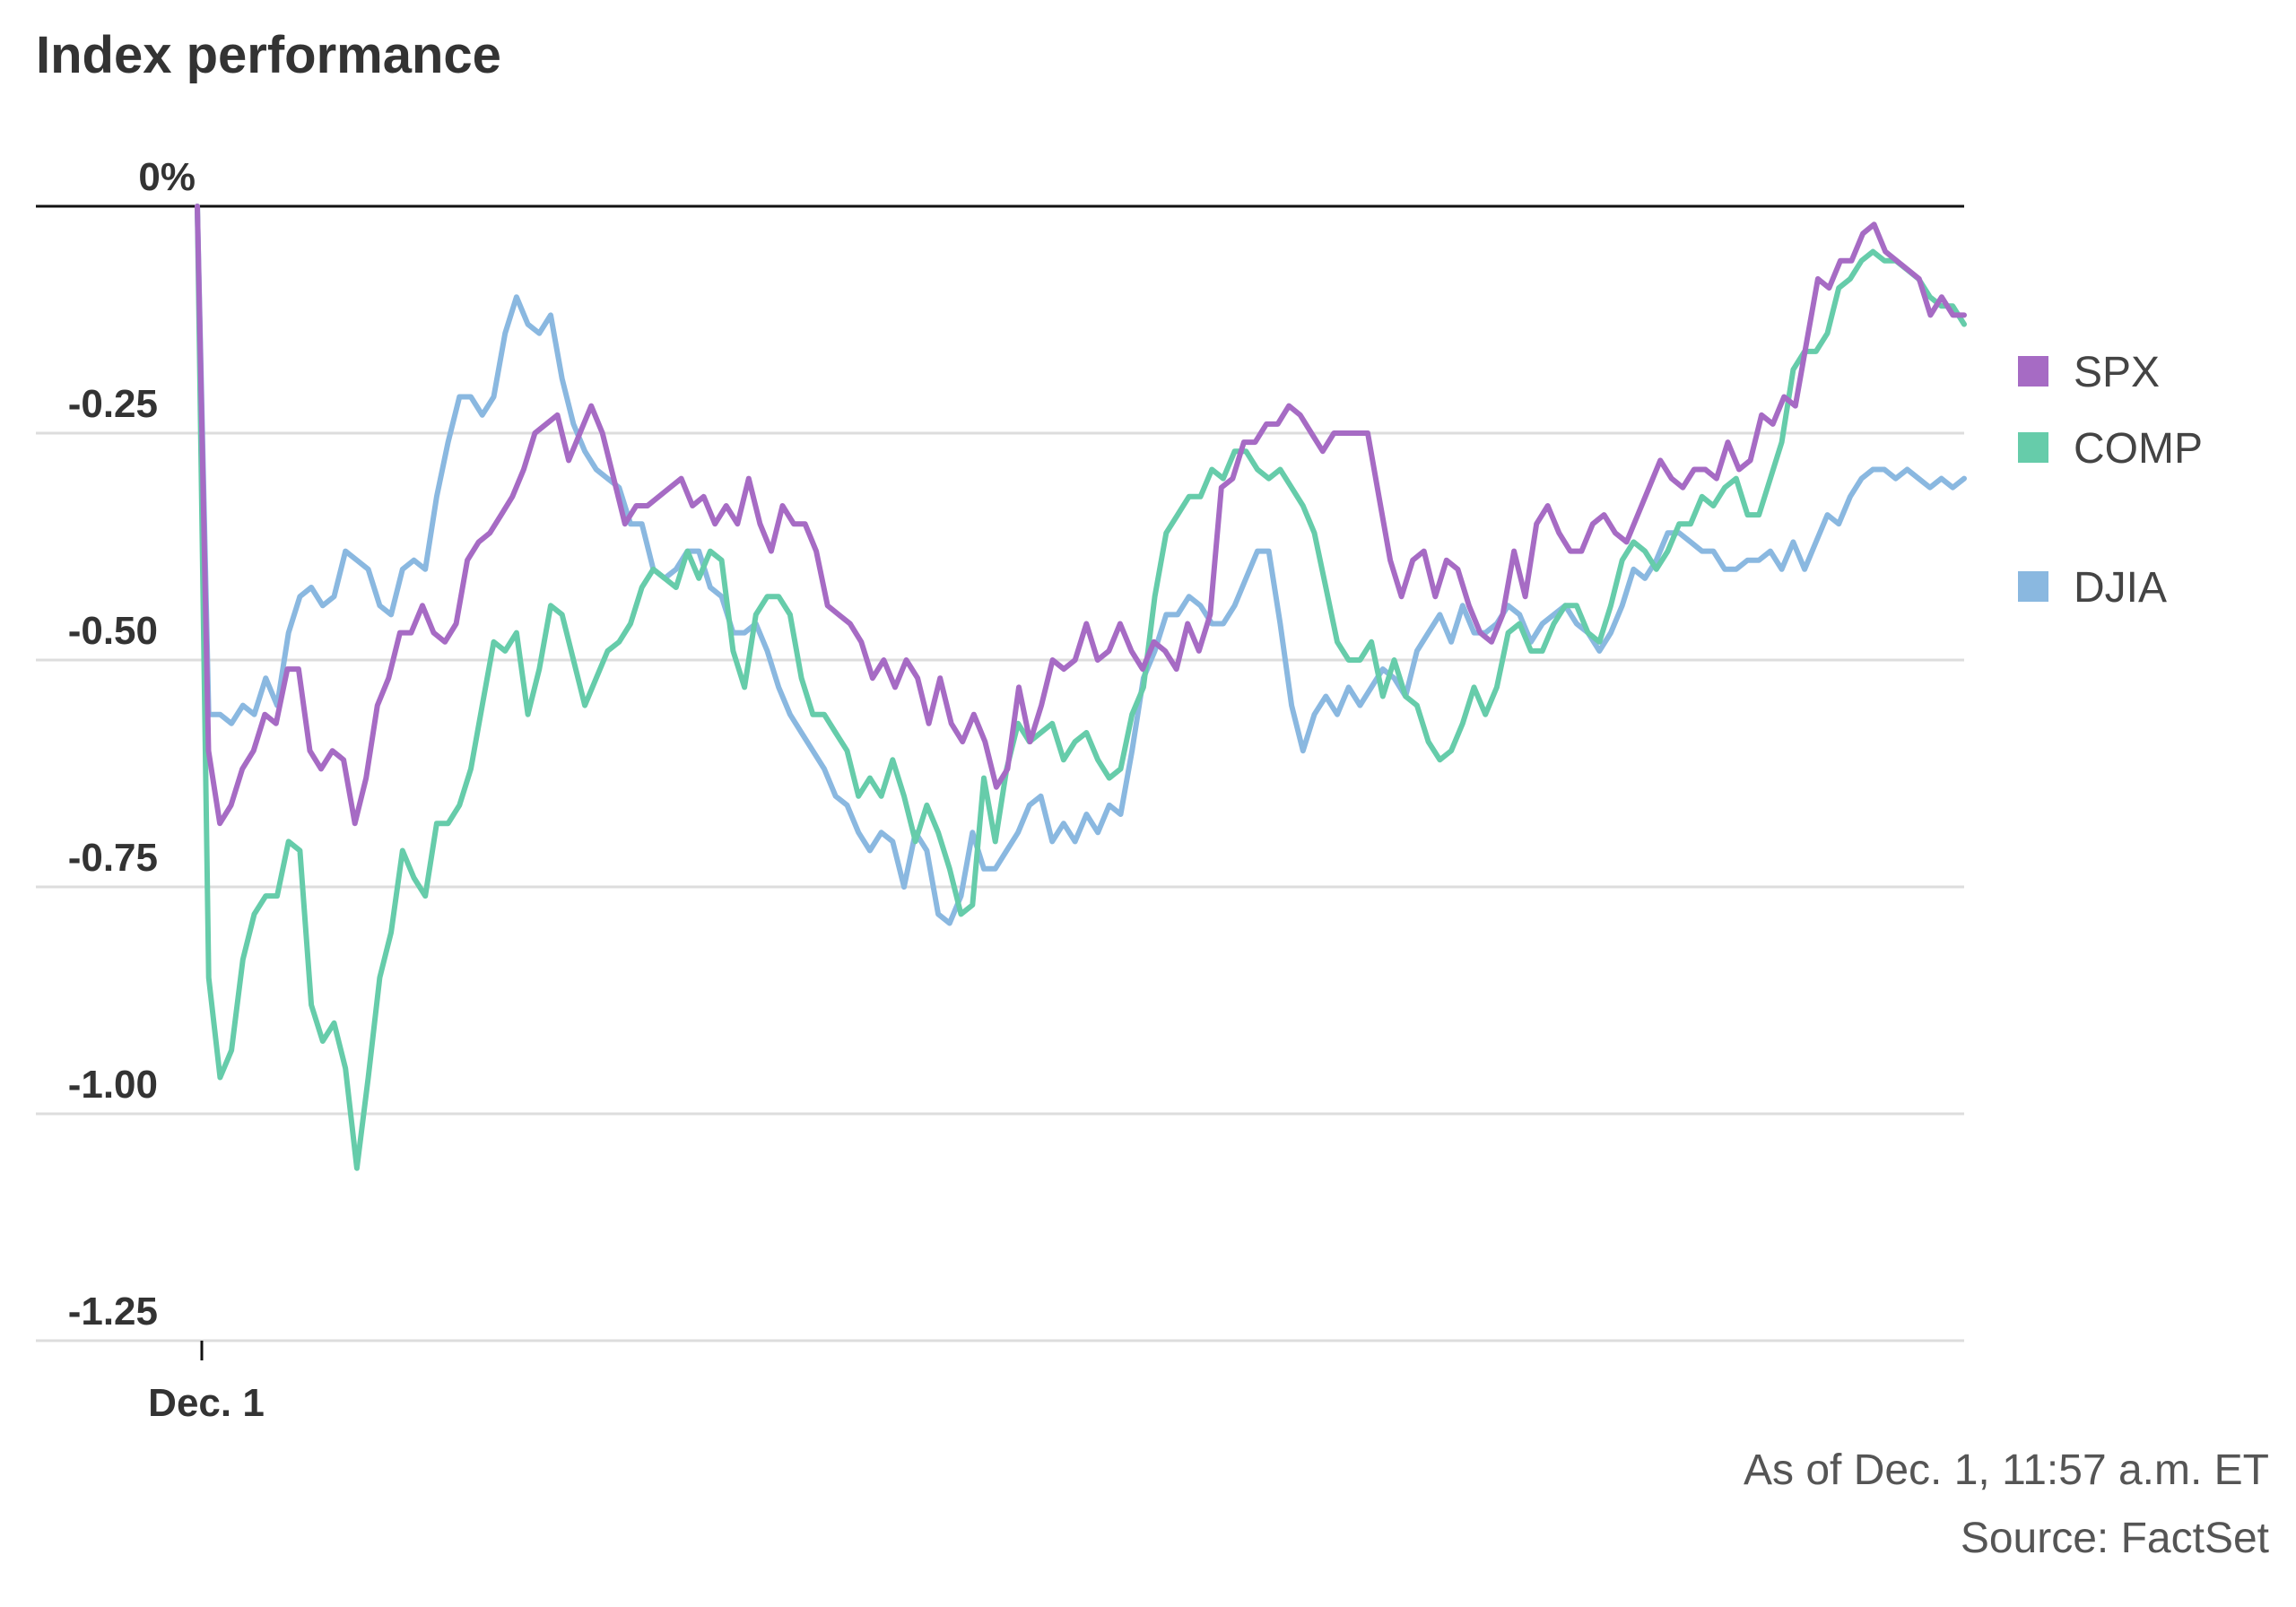  I want to click on y-tick-label: -1.00, so click(113, 1085).